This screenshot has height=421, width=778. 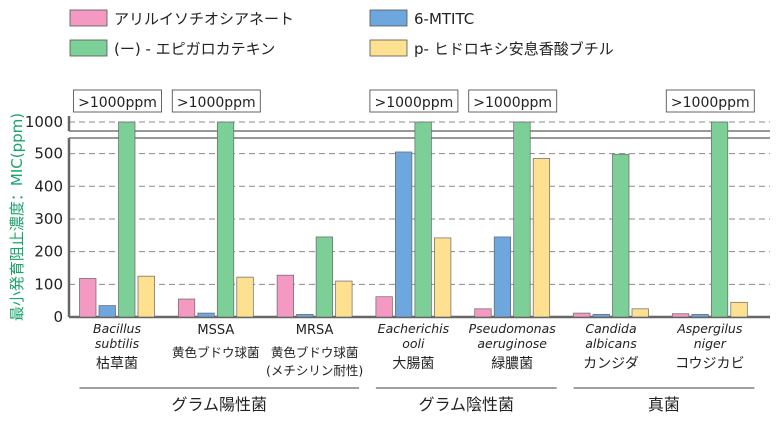 What do you see at coordinates (512, 364) in the screenshot?
I see `category-jp-name: 緑膿菌` at bounding box center [512, 364].